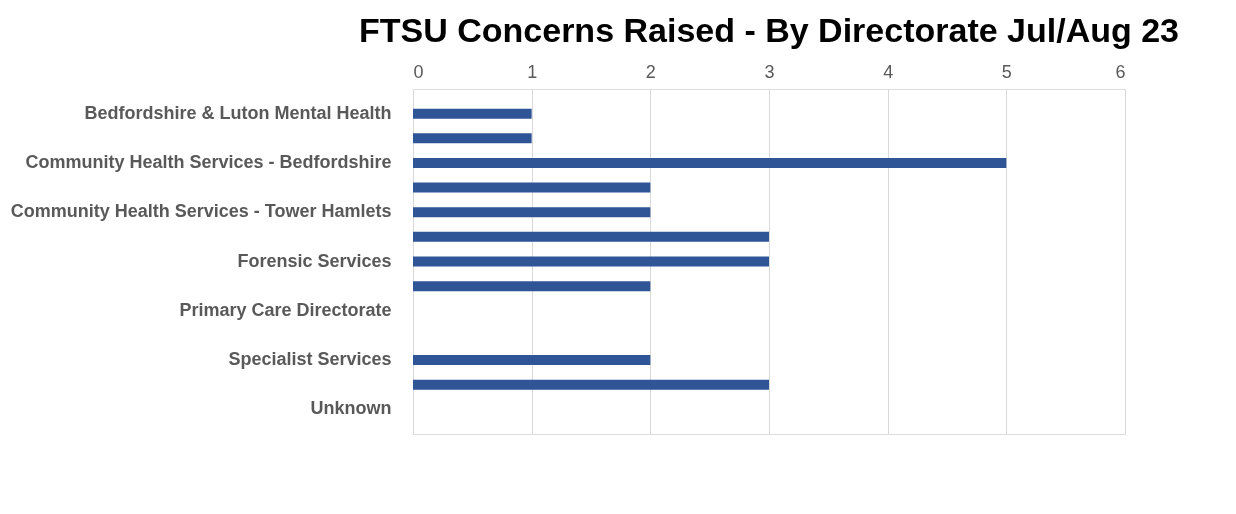 This screenshot has width=1236, height=514. I want to click on y-tick-label: Primary Care Directorate, so click(285, 309).